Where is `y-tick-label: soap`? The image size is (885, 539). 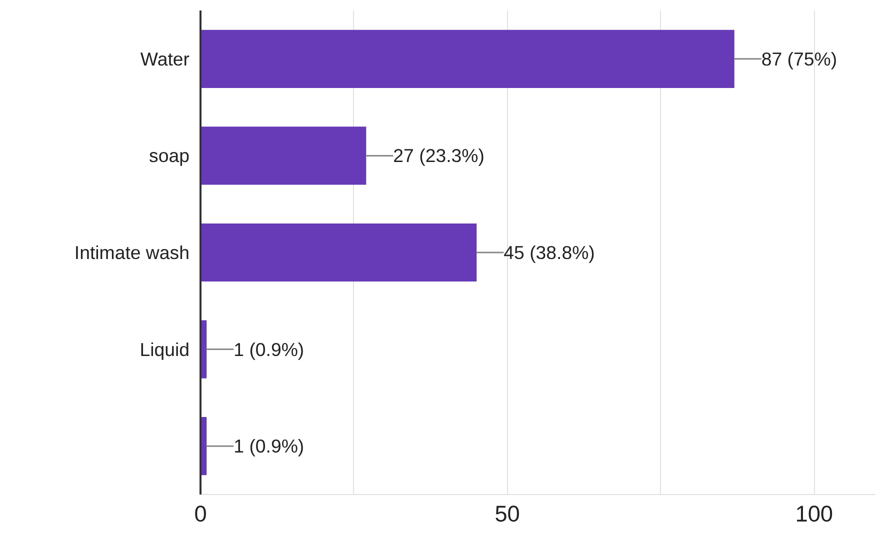
y-tick-label: soap is located at coordinates (169, 155).